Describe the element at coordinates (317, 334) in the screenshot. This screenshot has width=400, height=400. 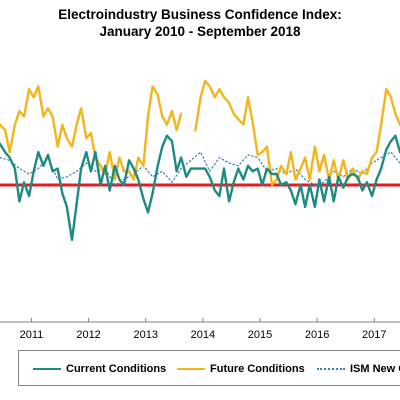
I see `x-tick-label: 2016` at that location.